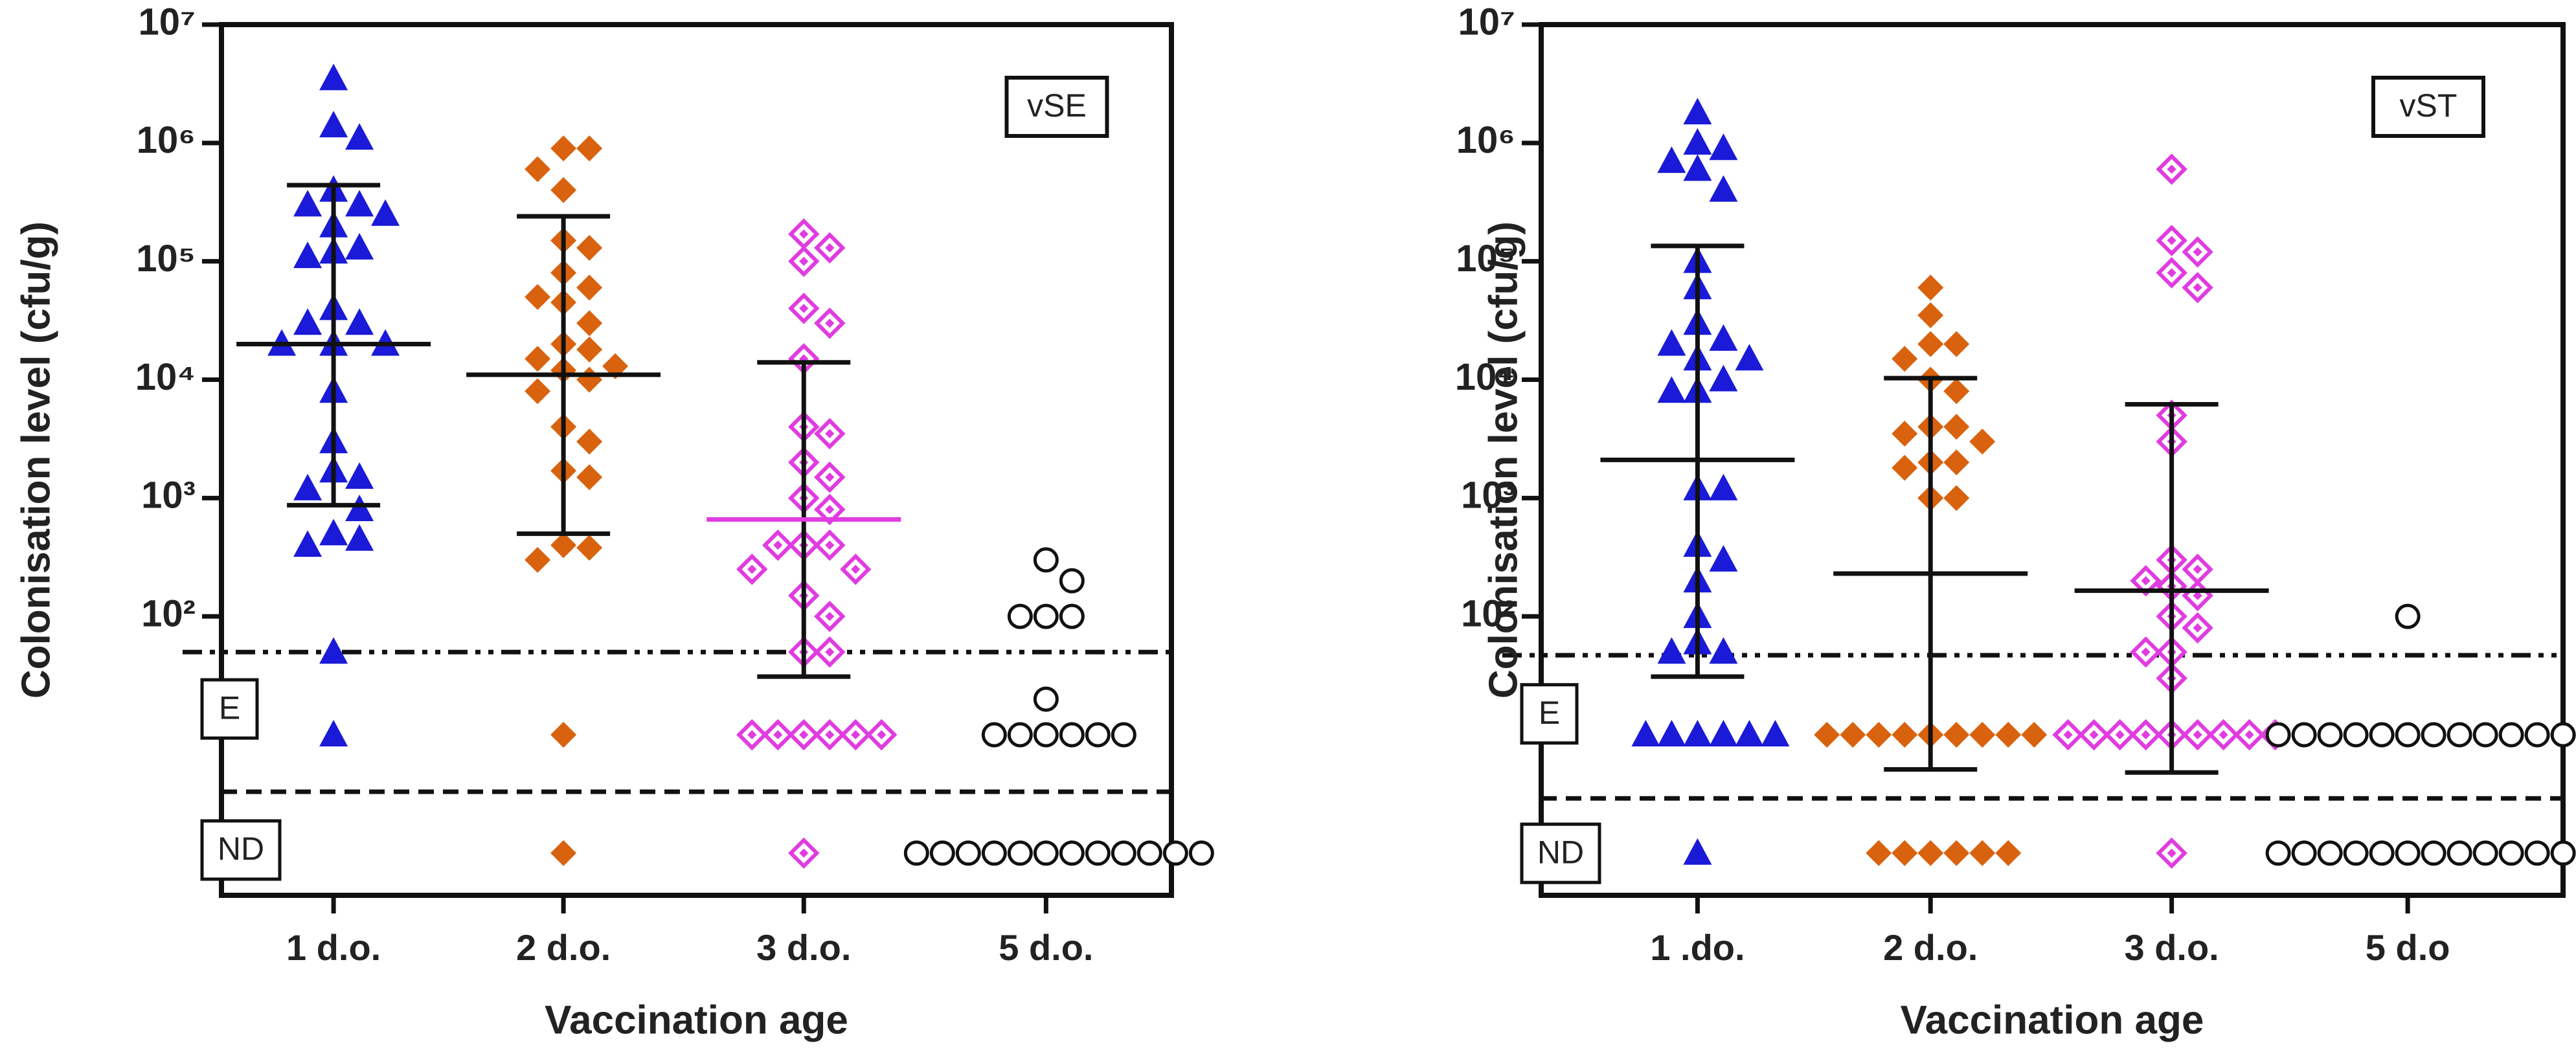  What do you see at coordinates (1697, 947) in the screenshot?
I see `x-tick-label: 1 .do.` at bounding box center [1697, 947].